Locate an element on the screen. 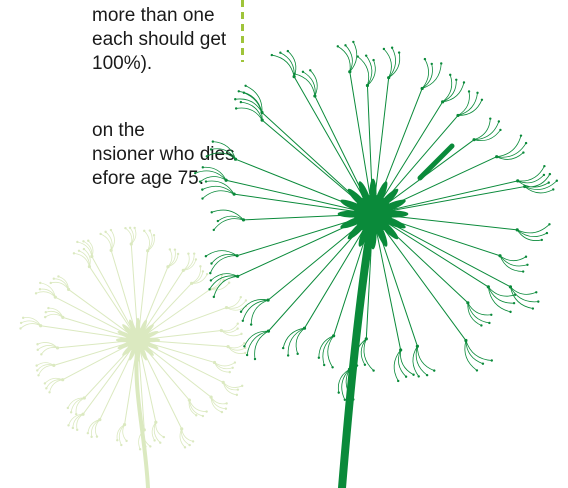  dotted-divider is located at coordinates (242, 31).